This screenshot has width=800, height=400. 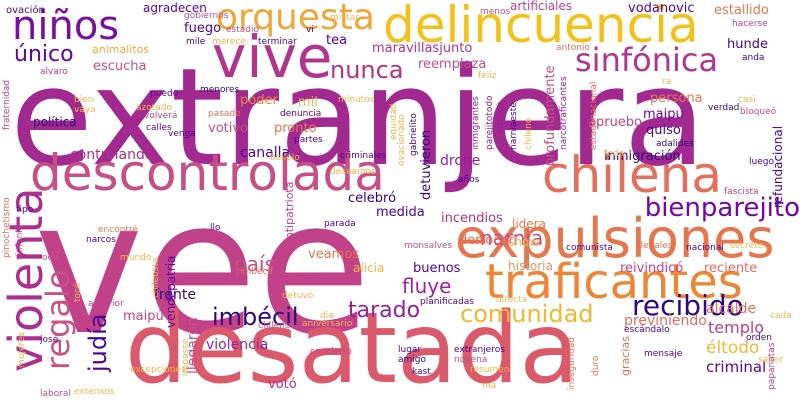 I want to click on word-militar: militar, so click(x=345, y=18).